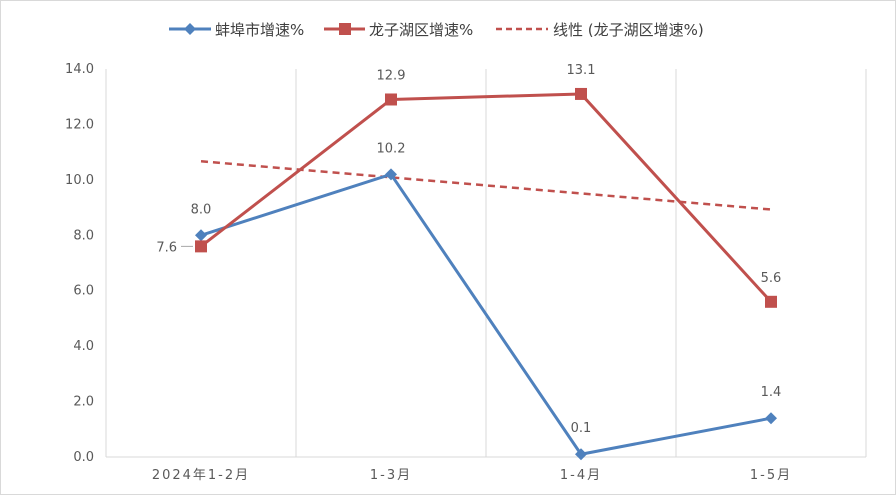 This screenshot has height=496, width=896. I want to click on x-tick-label: 1-3月, so click(391, 475).